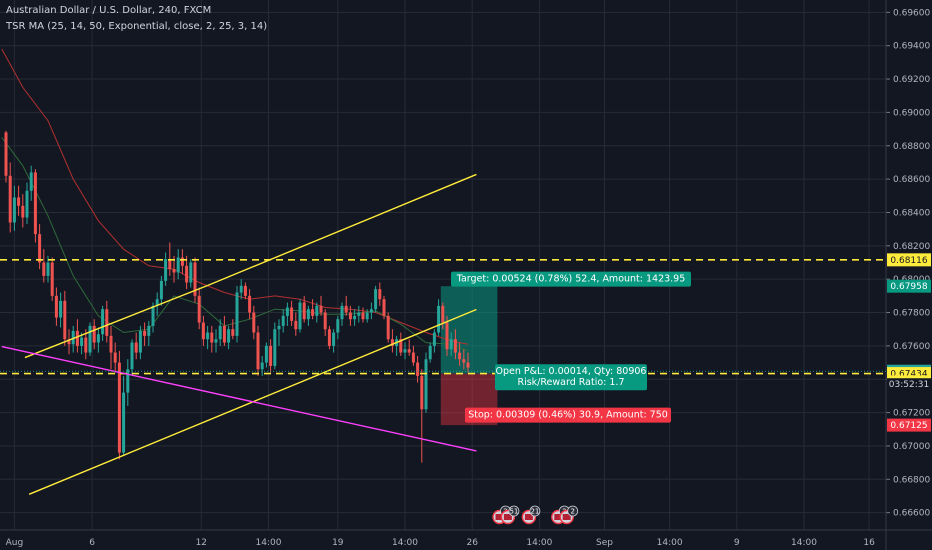  Describe the element at coordinates (570, 382) in the screenshot. I see `pnl-label: Risk/Reward Ratio: 1.7` at that location.